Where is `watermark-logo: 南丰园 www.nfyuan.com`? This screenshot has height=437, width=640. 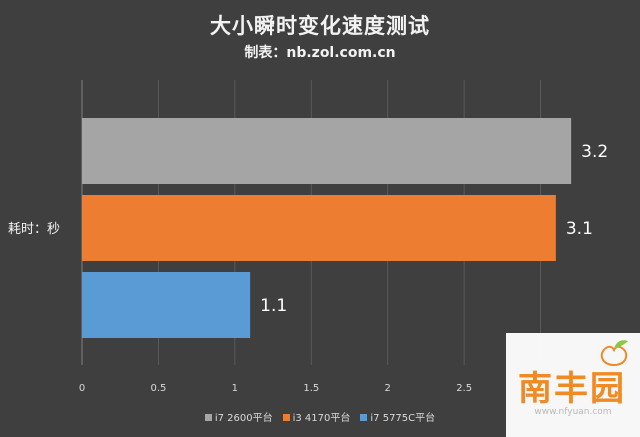
watermark-logo: 南丰园 www.nfyuan.com is located at coordinates (573, 385).